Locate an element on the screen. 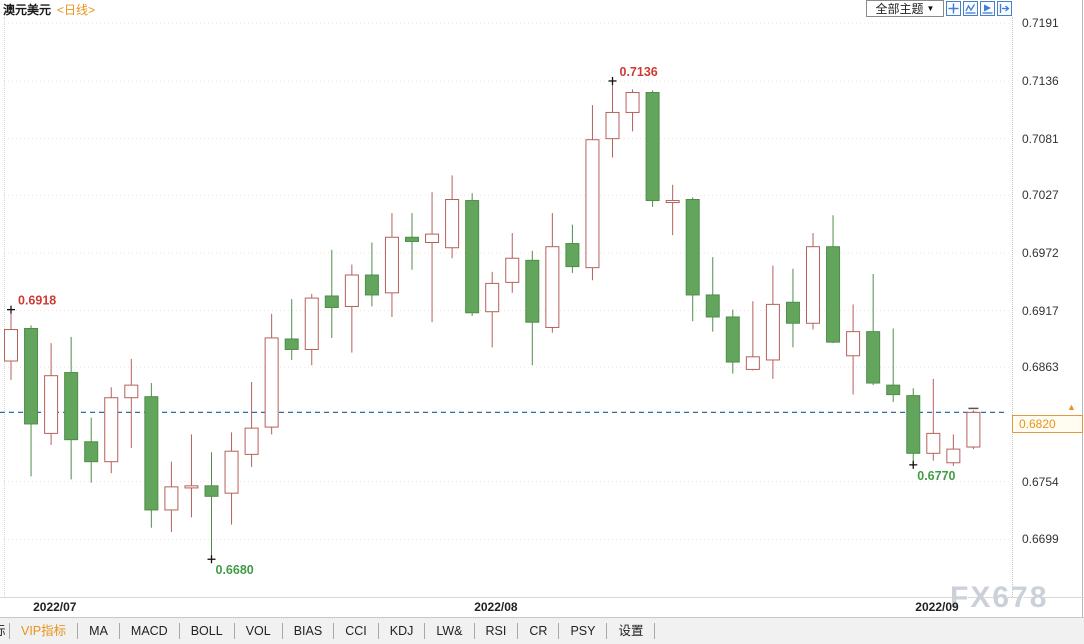 The image size is (1084, 644). trend-chart-icon is located at coordinates (970, 8).